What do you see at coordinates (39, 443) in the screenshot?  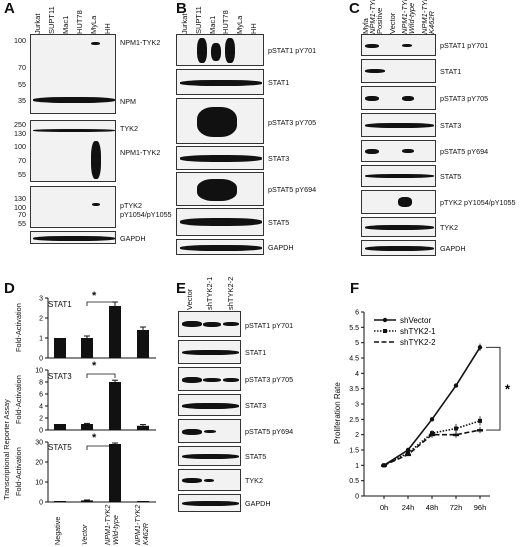 I see `tick-label: 30` at bounding box center [39, 443].